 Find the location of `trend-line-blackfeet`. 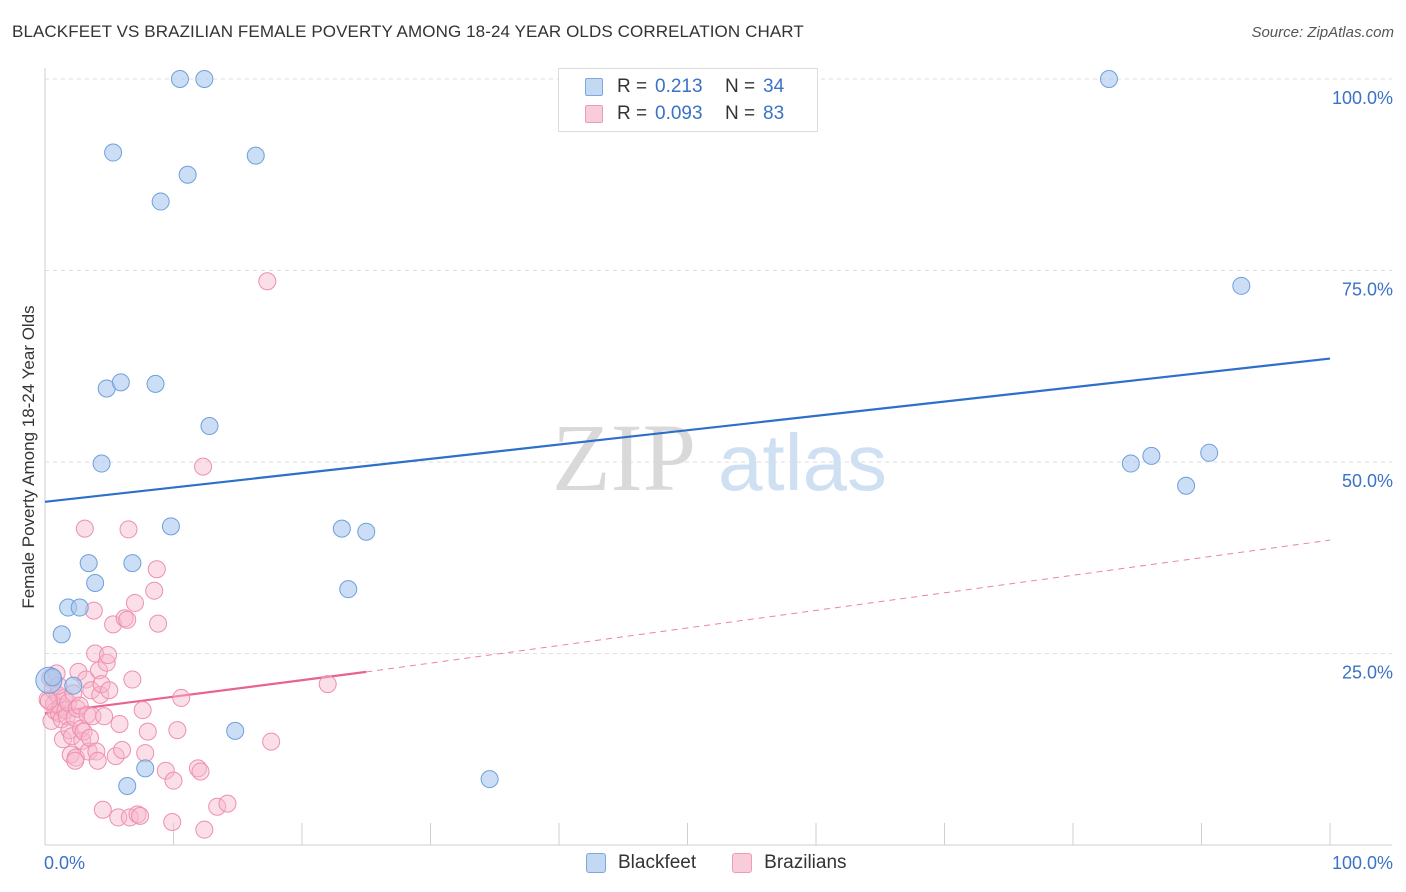

trend-line-blackfeet is located at coordinates (687, 430).